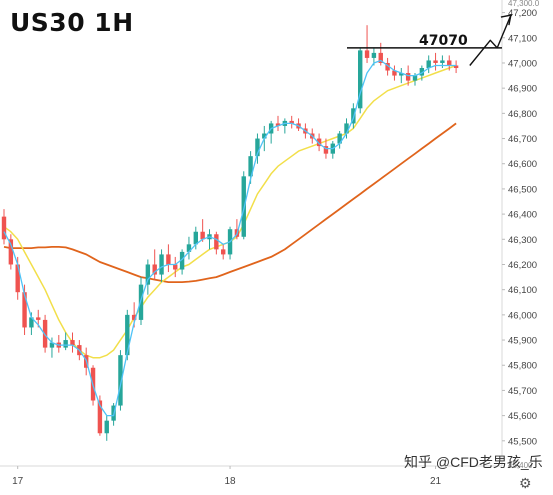  Describe the element at coordinates (473, 462) in the screenshot. I see `watermark: 知乎 @CFD老男孩_乐` at that location.